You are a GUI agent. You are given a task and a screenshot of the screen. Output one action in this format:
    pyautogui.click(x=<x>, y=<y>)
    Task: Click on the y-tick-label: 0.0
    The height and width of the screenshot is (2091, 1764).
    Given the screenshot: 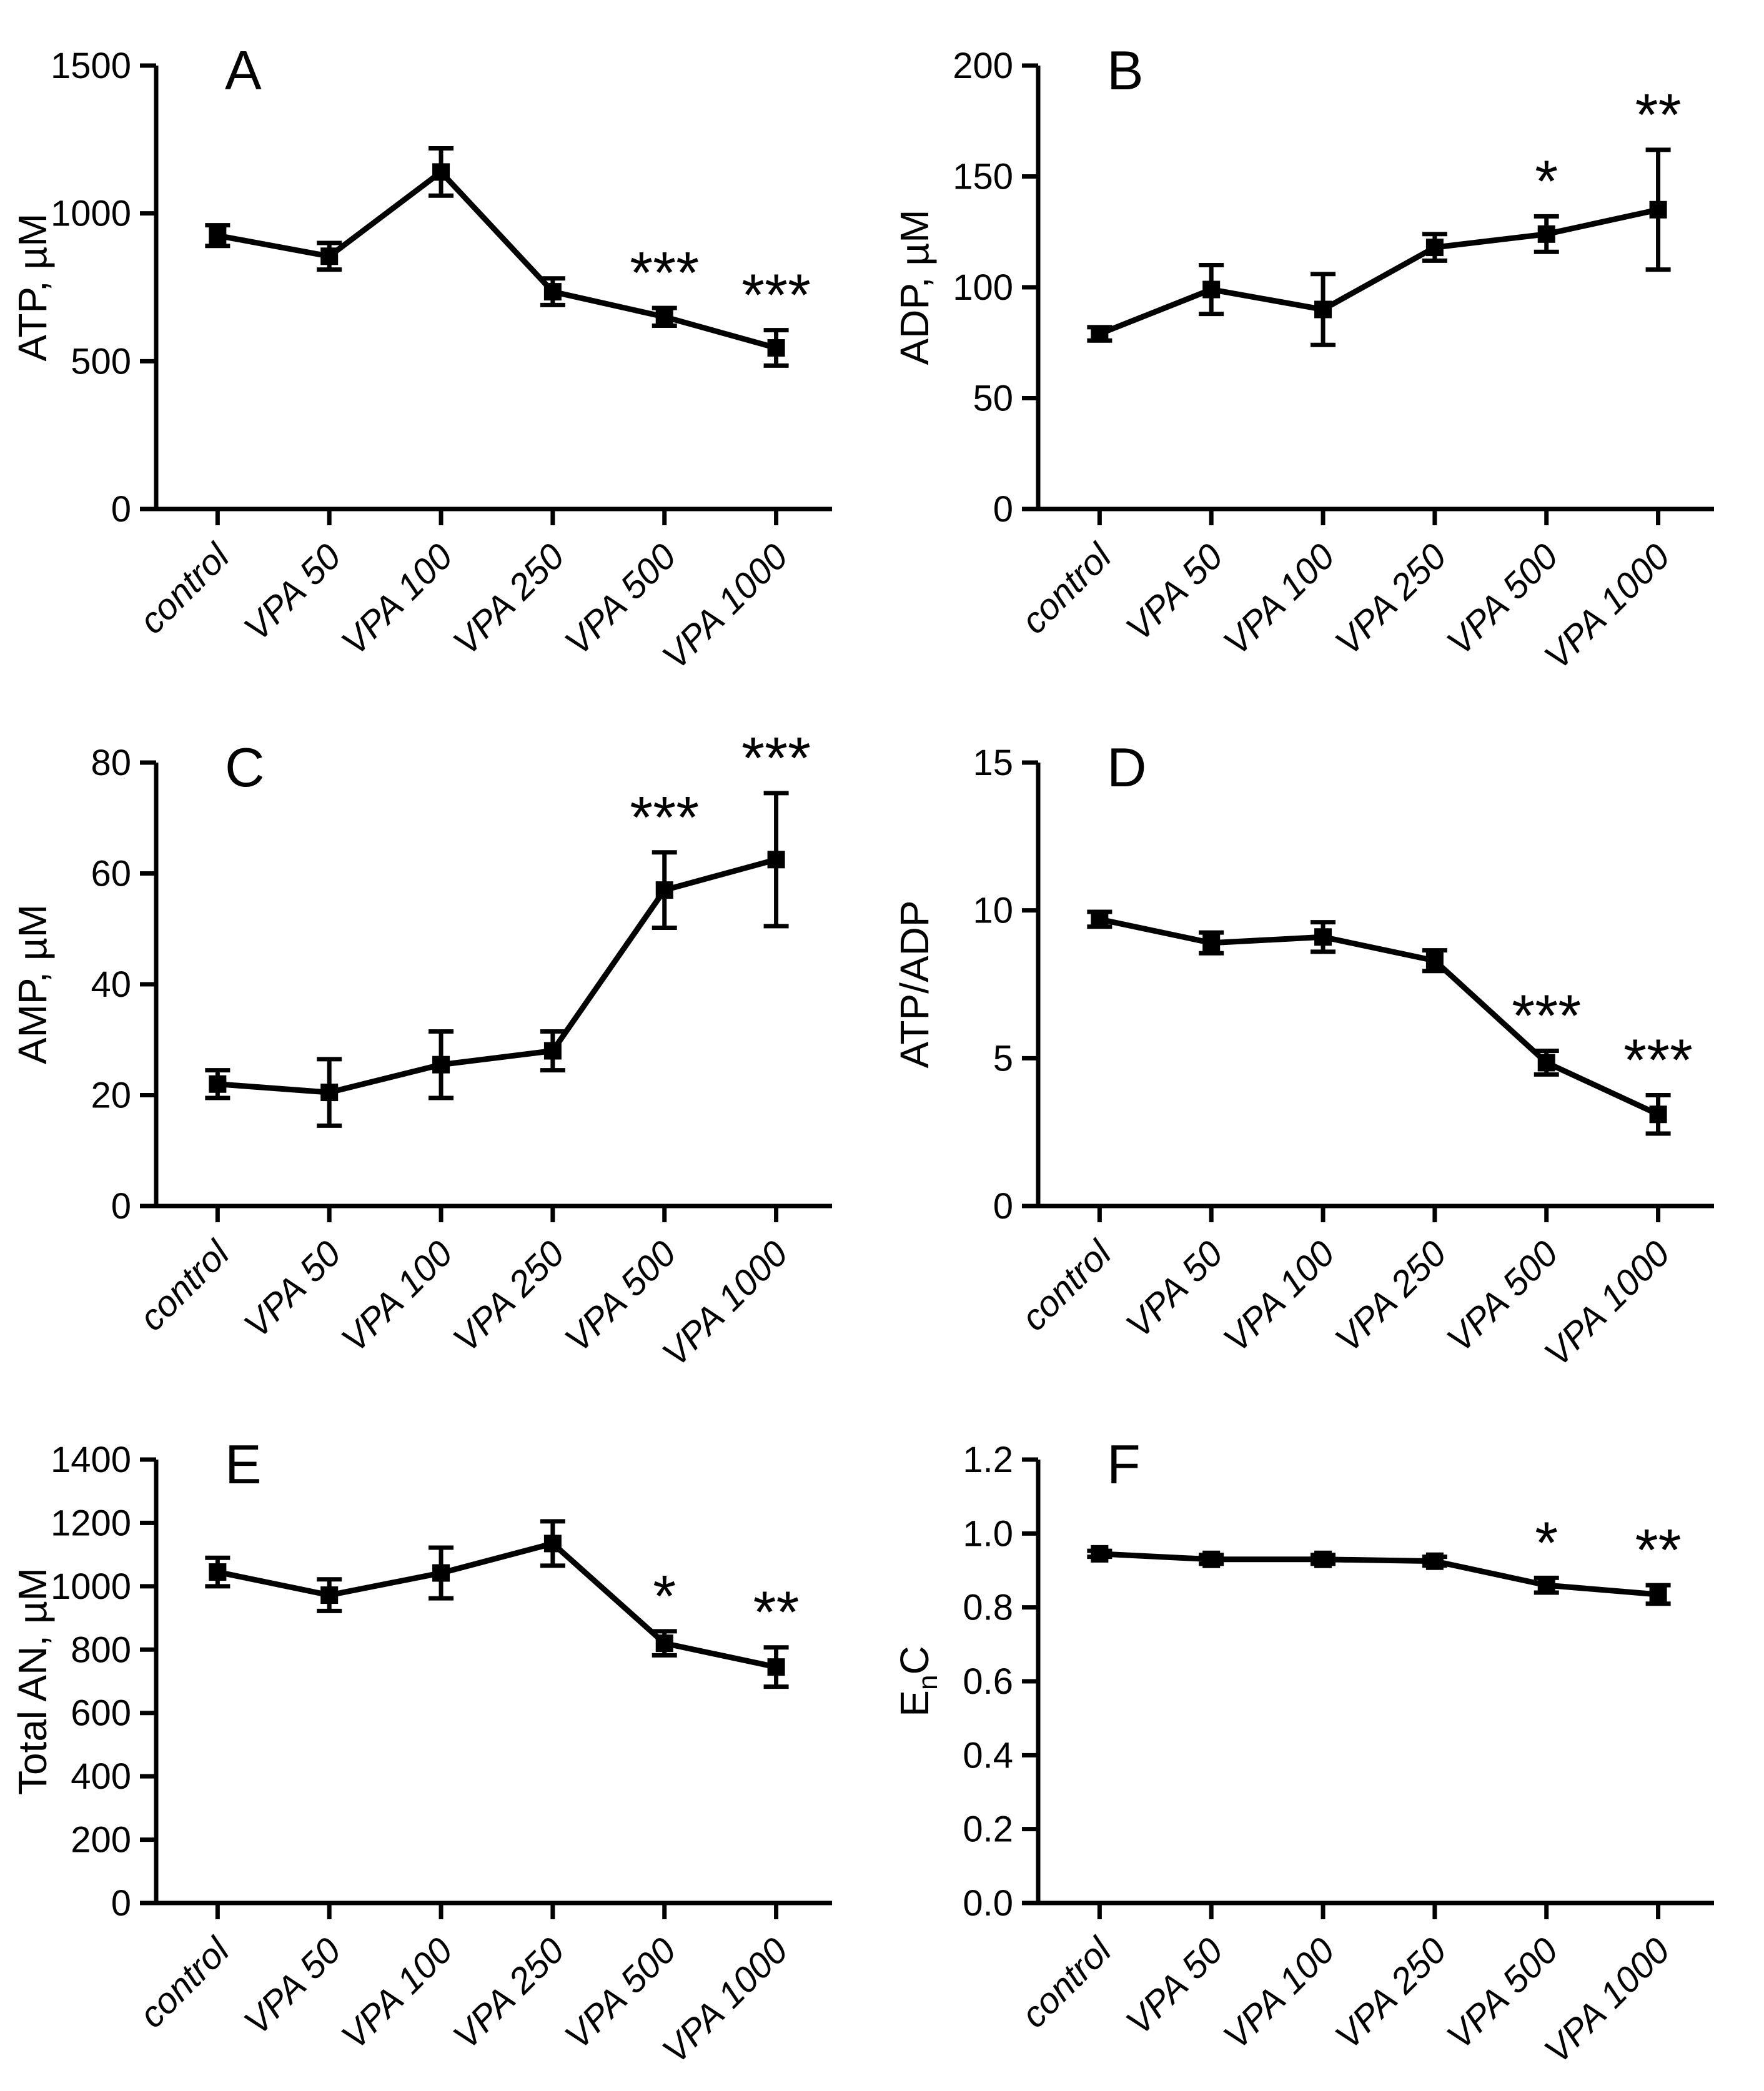 What is the action you would take?
    pyautogui.click(x=988, y=1903)
    